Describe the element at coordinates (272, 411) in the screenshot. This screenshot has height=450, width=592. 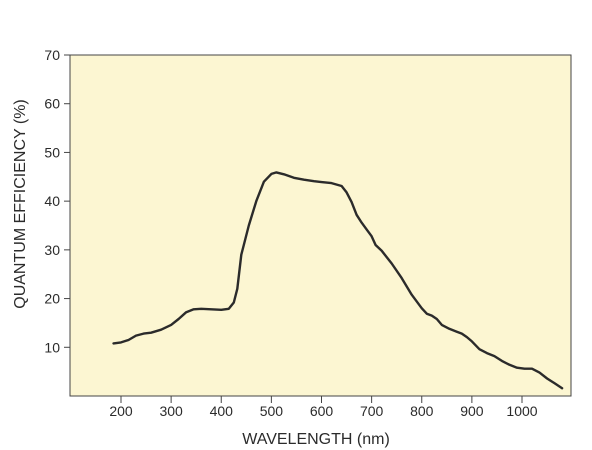
I see `x-tick-label: 500` at that location.